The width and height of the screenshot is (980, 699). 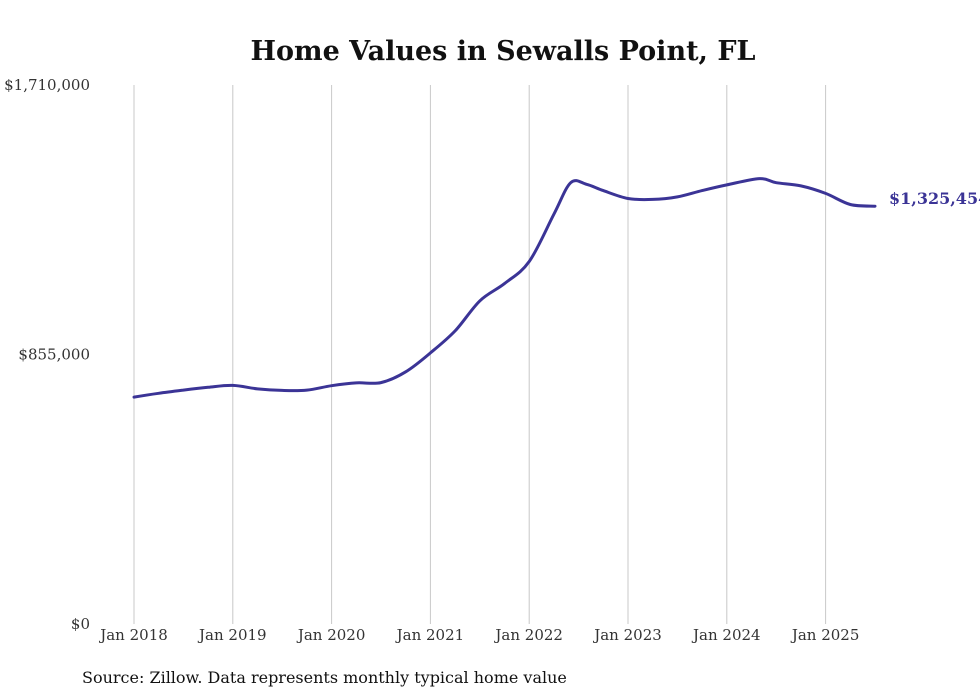 I want to click on end-value-label: $1,325,454, so click(x=934, y=198).